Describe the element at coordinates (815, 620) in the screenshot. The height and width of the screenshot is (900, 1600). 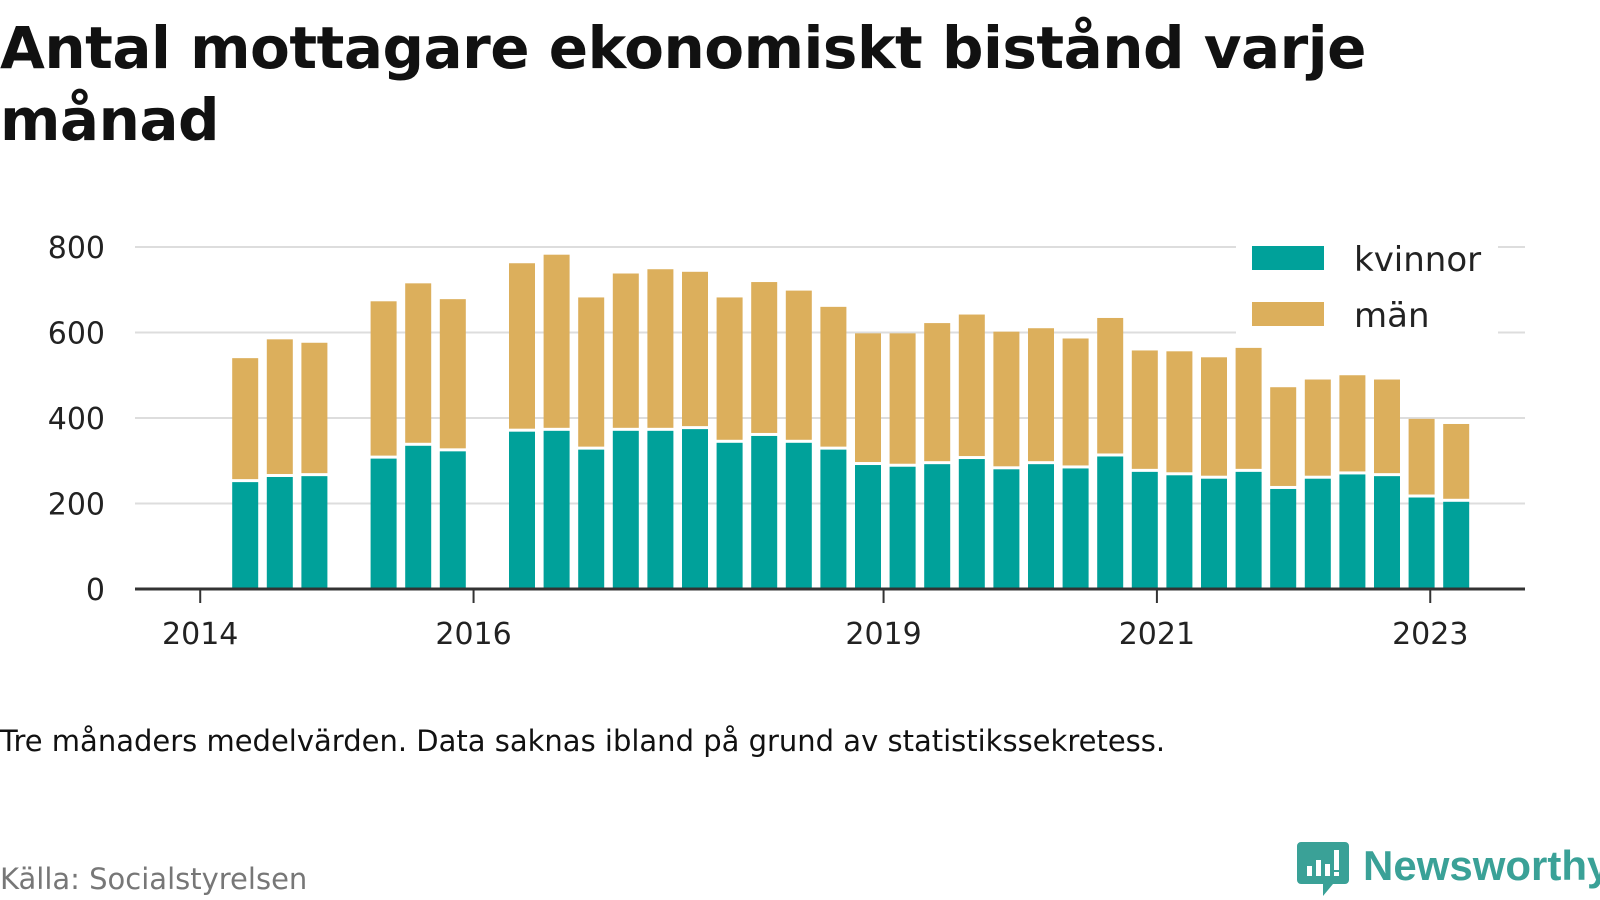
I see `x-axis-ticks: 2014 2016 2019 2021 2023` at that location.